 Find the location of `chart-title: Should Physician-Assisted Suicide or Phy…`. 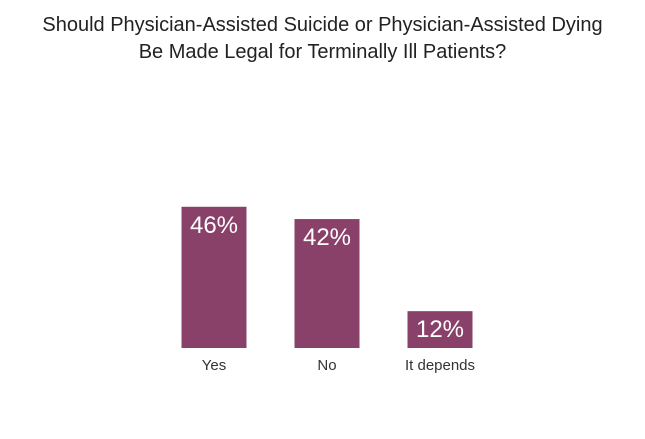

chart-title: Should Physician-Assisted Suicide or Phy… is located at coordinates (322, 39).